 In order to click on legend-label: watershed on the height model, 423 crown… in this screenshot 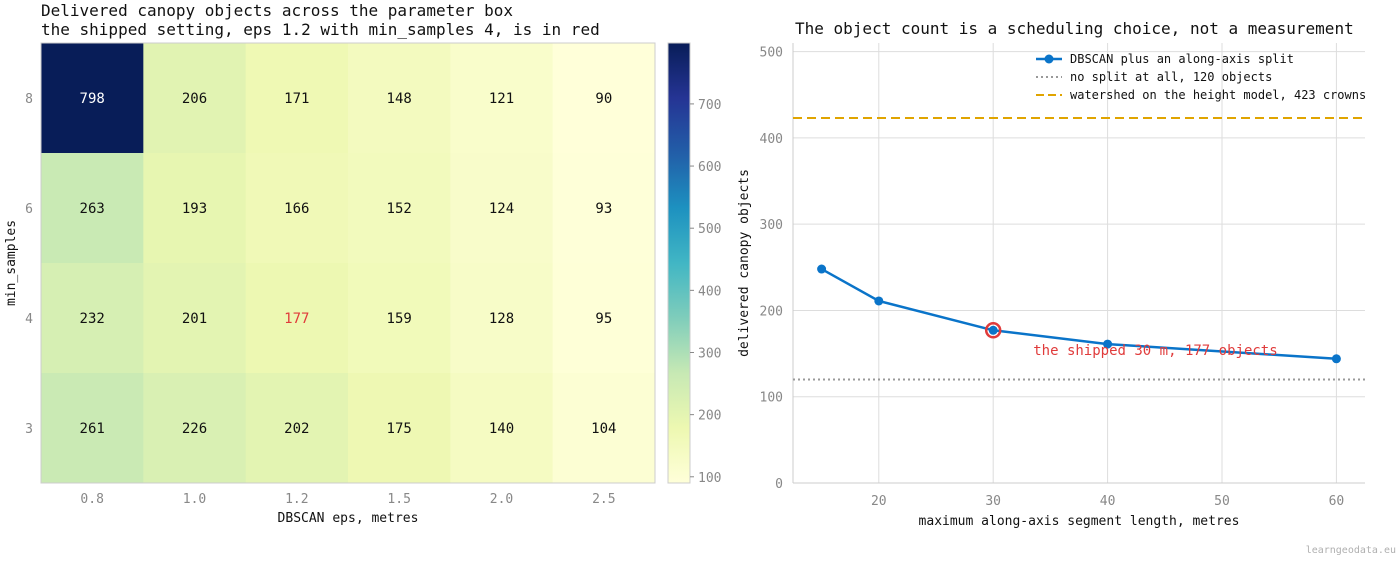, I will do `click(1218, 95)`.